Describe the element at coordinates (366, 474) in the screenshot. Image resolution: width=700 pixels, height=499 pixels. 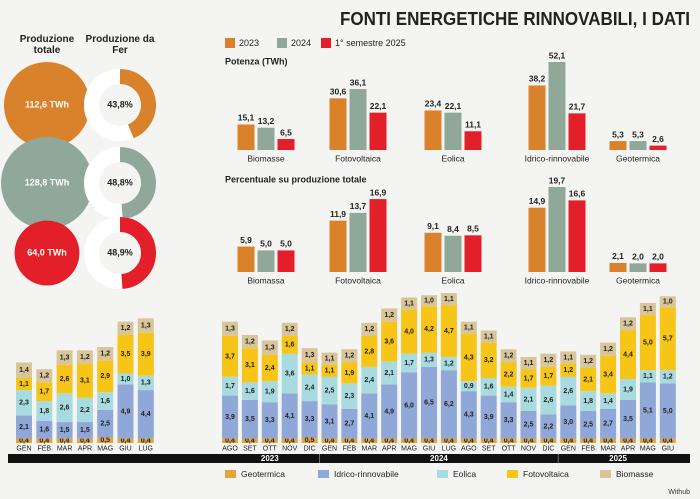
I see `legend-label: Idrico-rinnovabile` at that location.